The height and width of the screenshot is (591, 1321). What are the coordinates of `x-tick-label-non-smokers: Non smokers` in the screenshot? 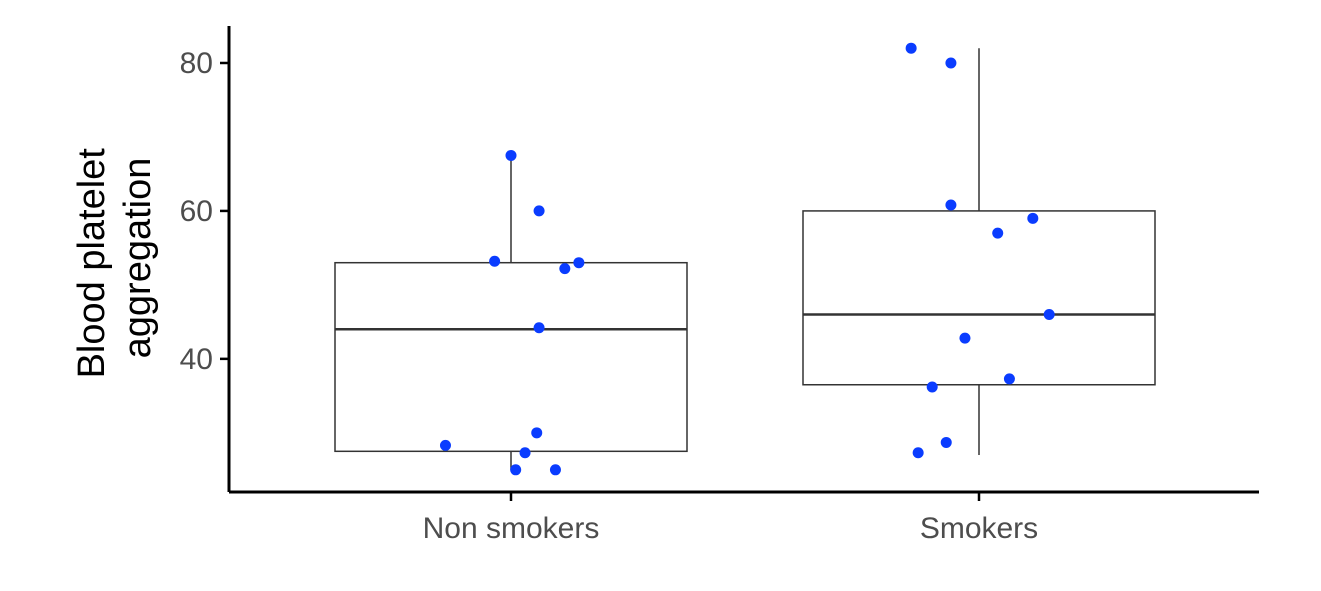 It's located at (511, 528).